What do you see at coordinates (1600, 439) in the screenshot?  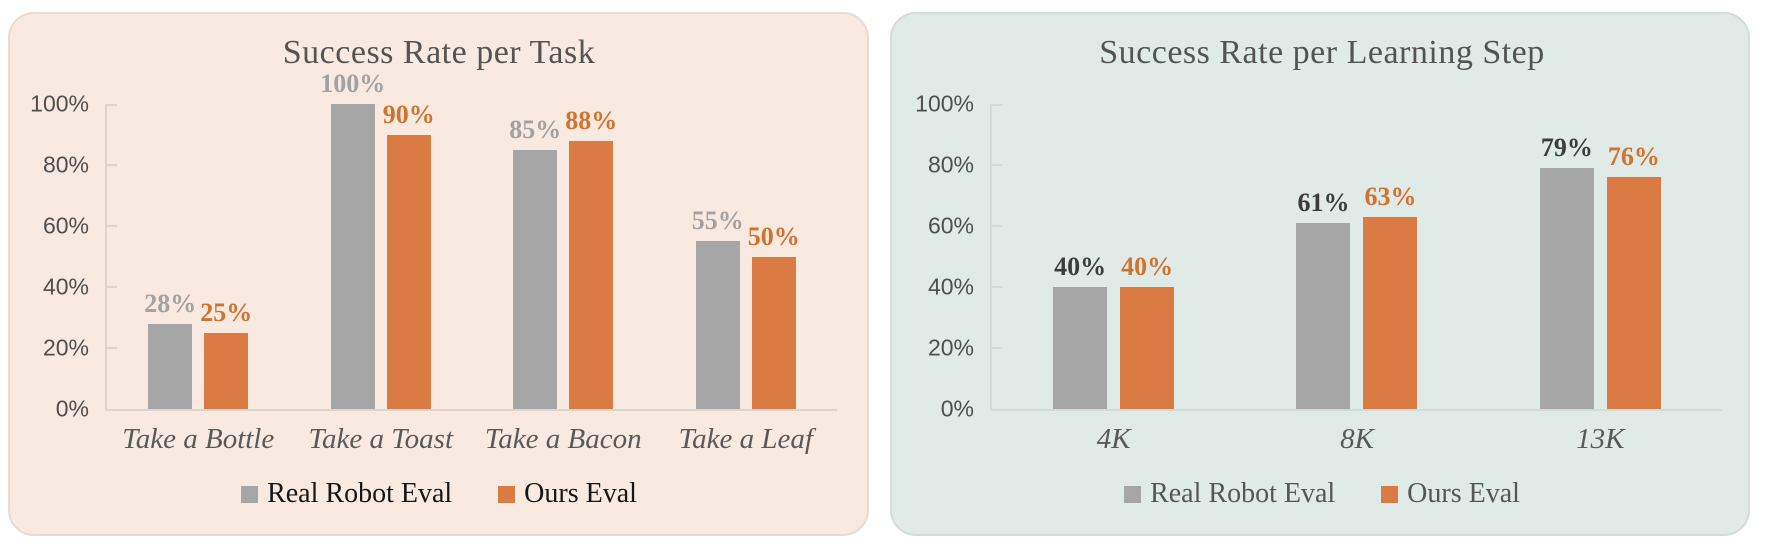 I see `category-label: 13K` at bounding box center [1600, 439].